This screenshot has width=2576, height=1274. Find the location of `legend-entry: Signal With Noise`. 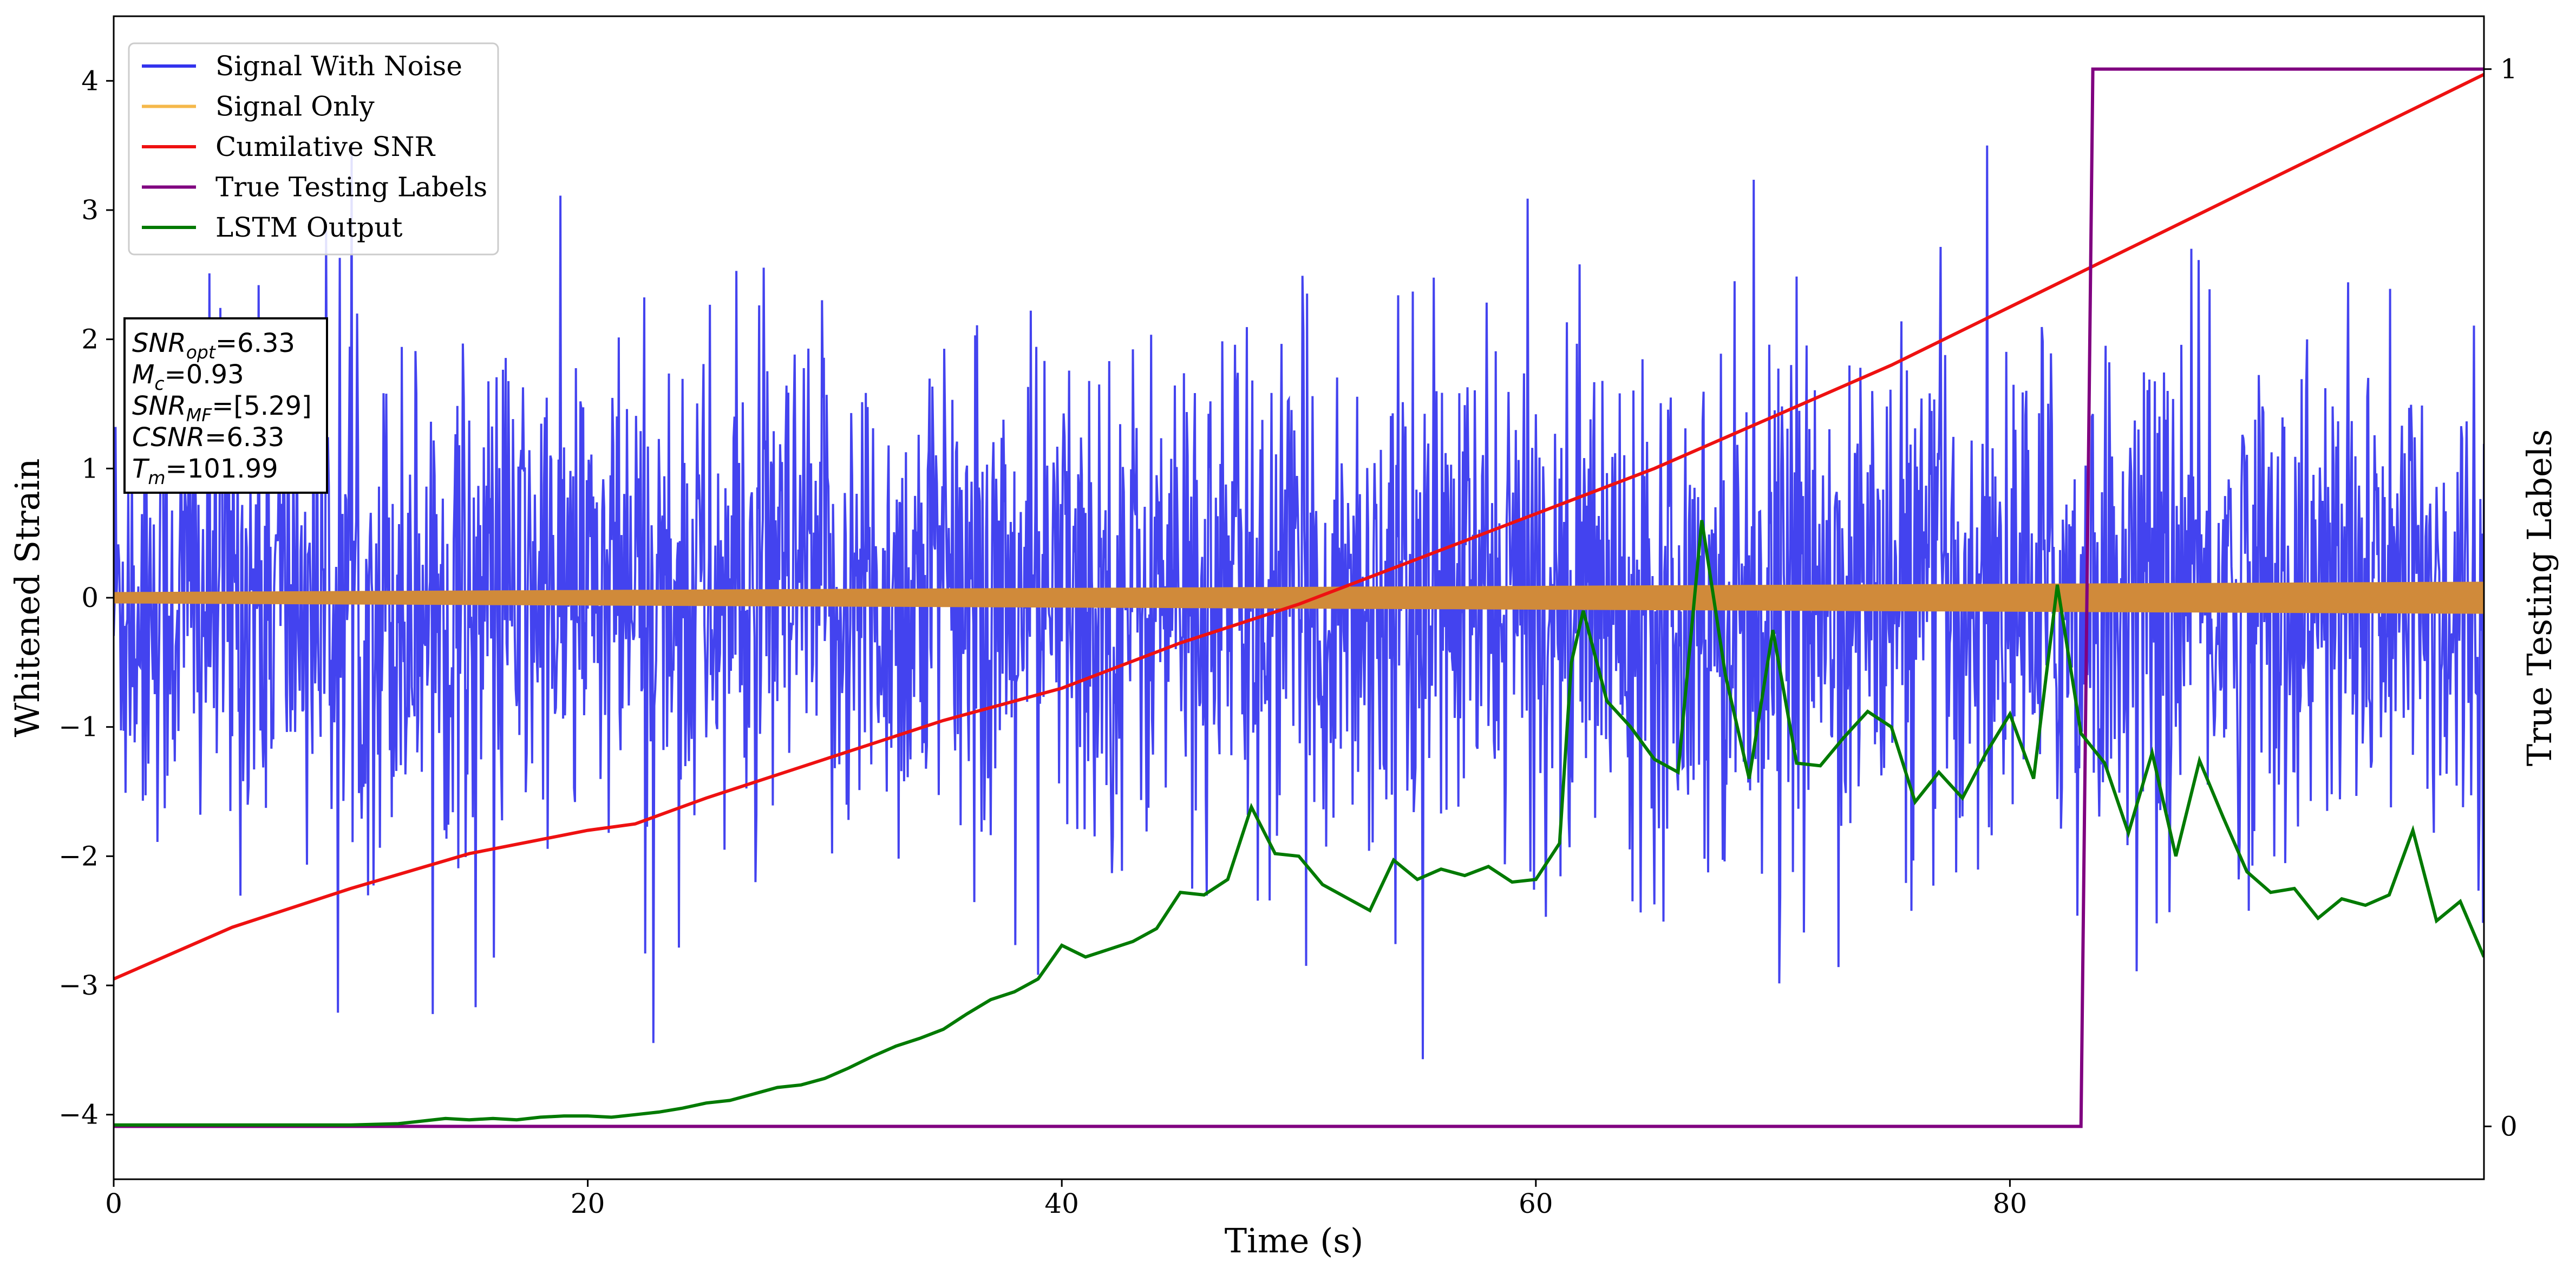

legend-entry: Signal With Noise is located at coordinates (338, 66).